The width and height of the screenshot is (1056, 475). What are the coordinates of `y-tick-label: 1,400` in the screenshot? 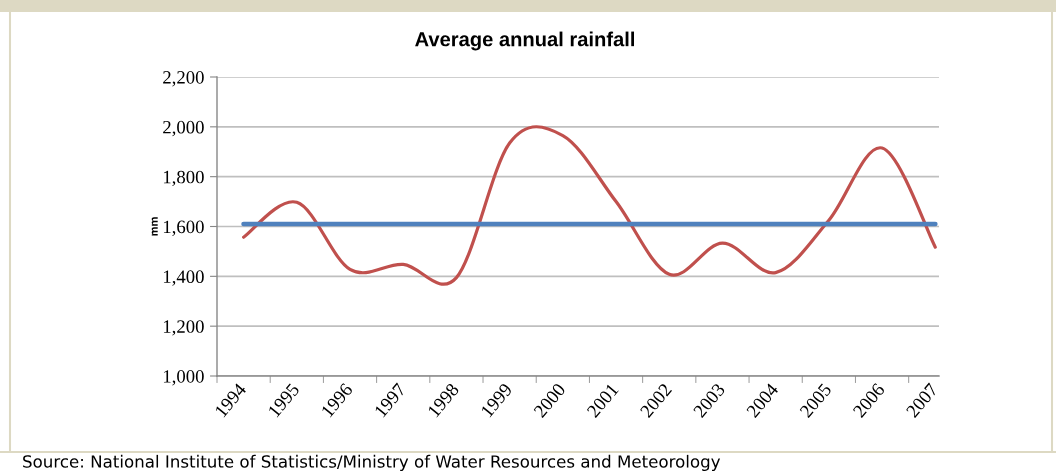 It's located at (183, 278).